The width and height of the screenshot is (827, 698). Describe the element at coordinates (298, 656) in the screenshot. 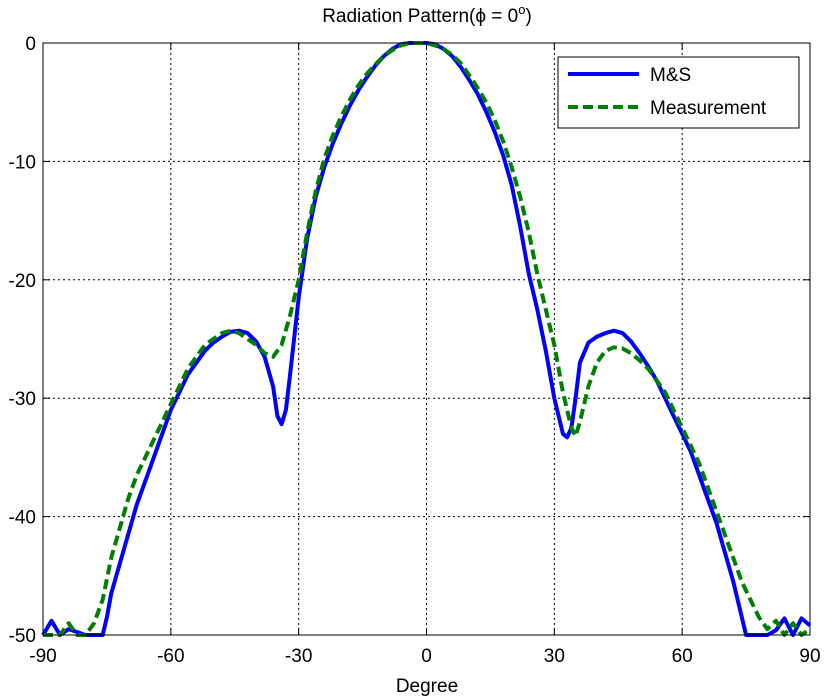

I see `x-tick-label: -30` at that location.